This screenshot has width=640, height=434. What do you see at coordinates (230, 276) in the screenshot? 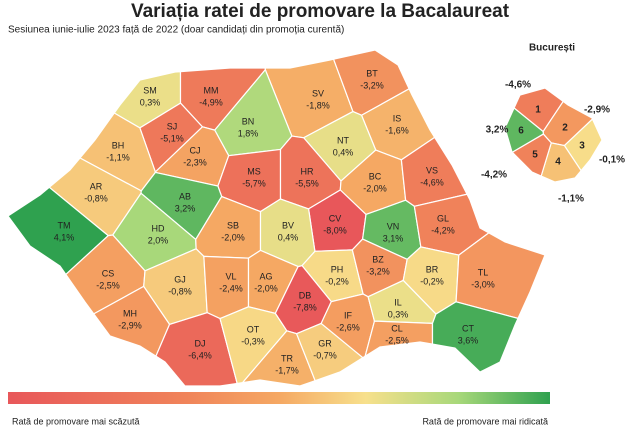
I see `county-code: VL` at bounding box center [230, 276].